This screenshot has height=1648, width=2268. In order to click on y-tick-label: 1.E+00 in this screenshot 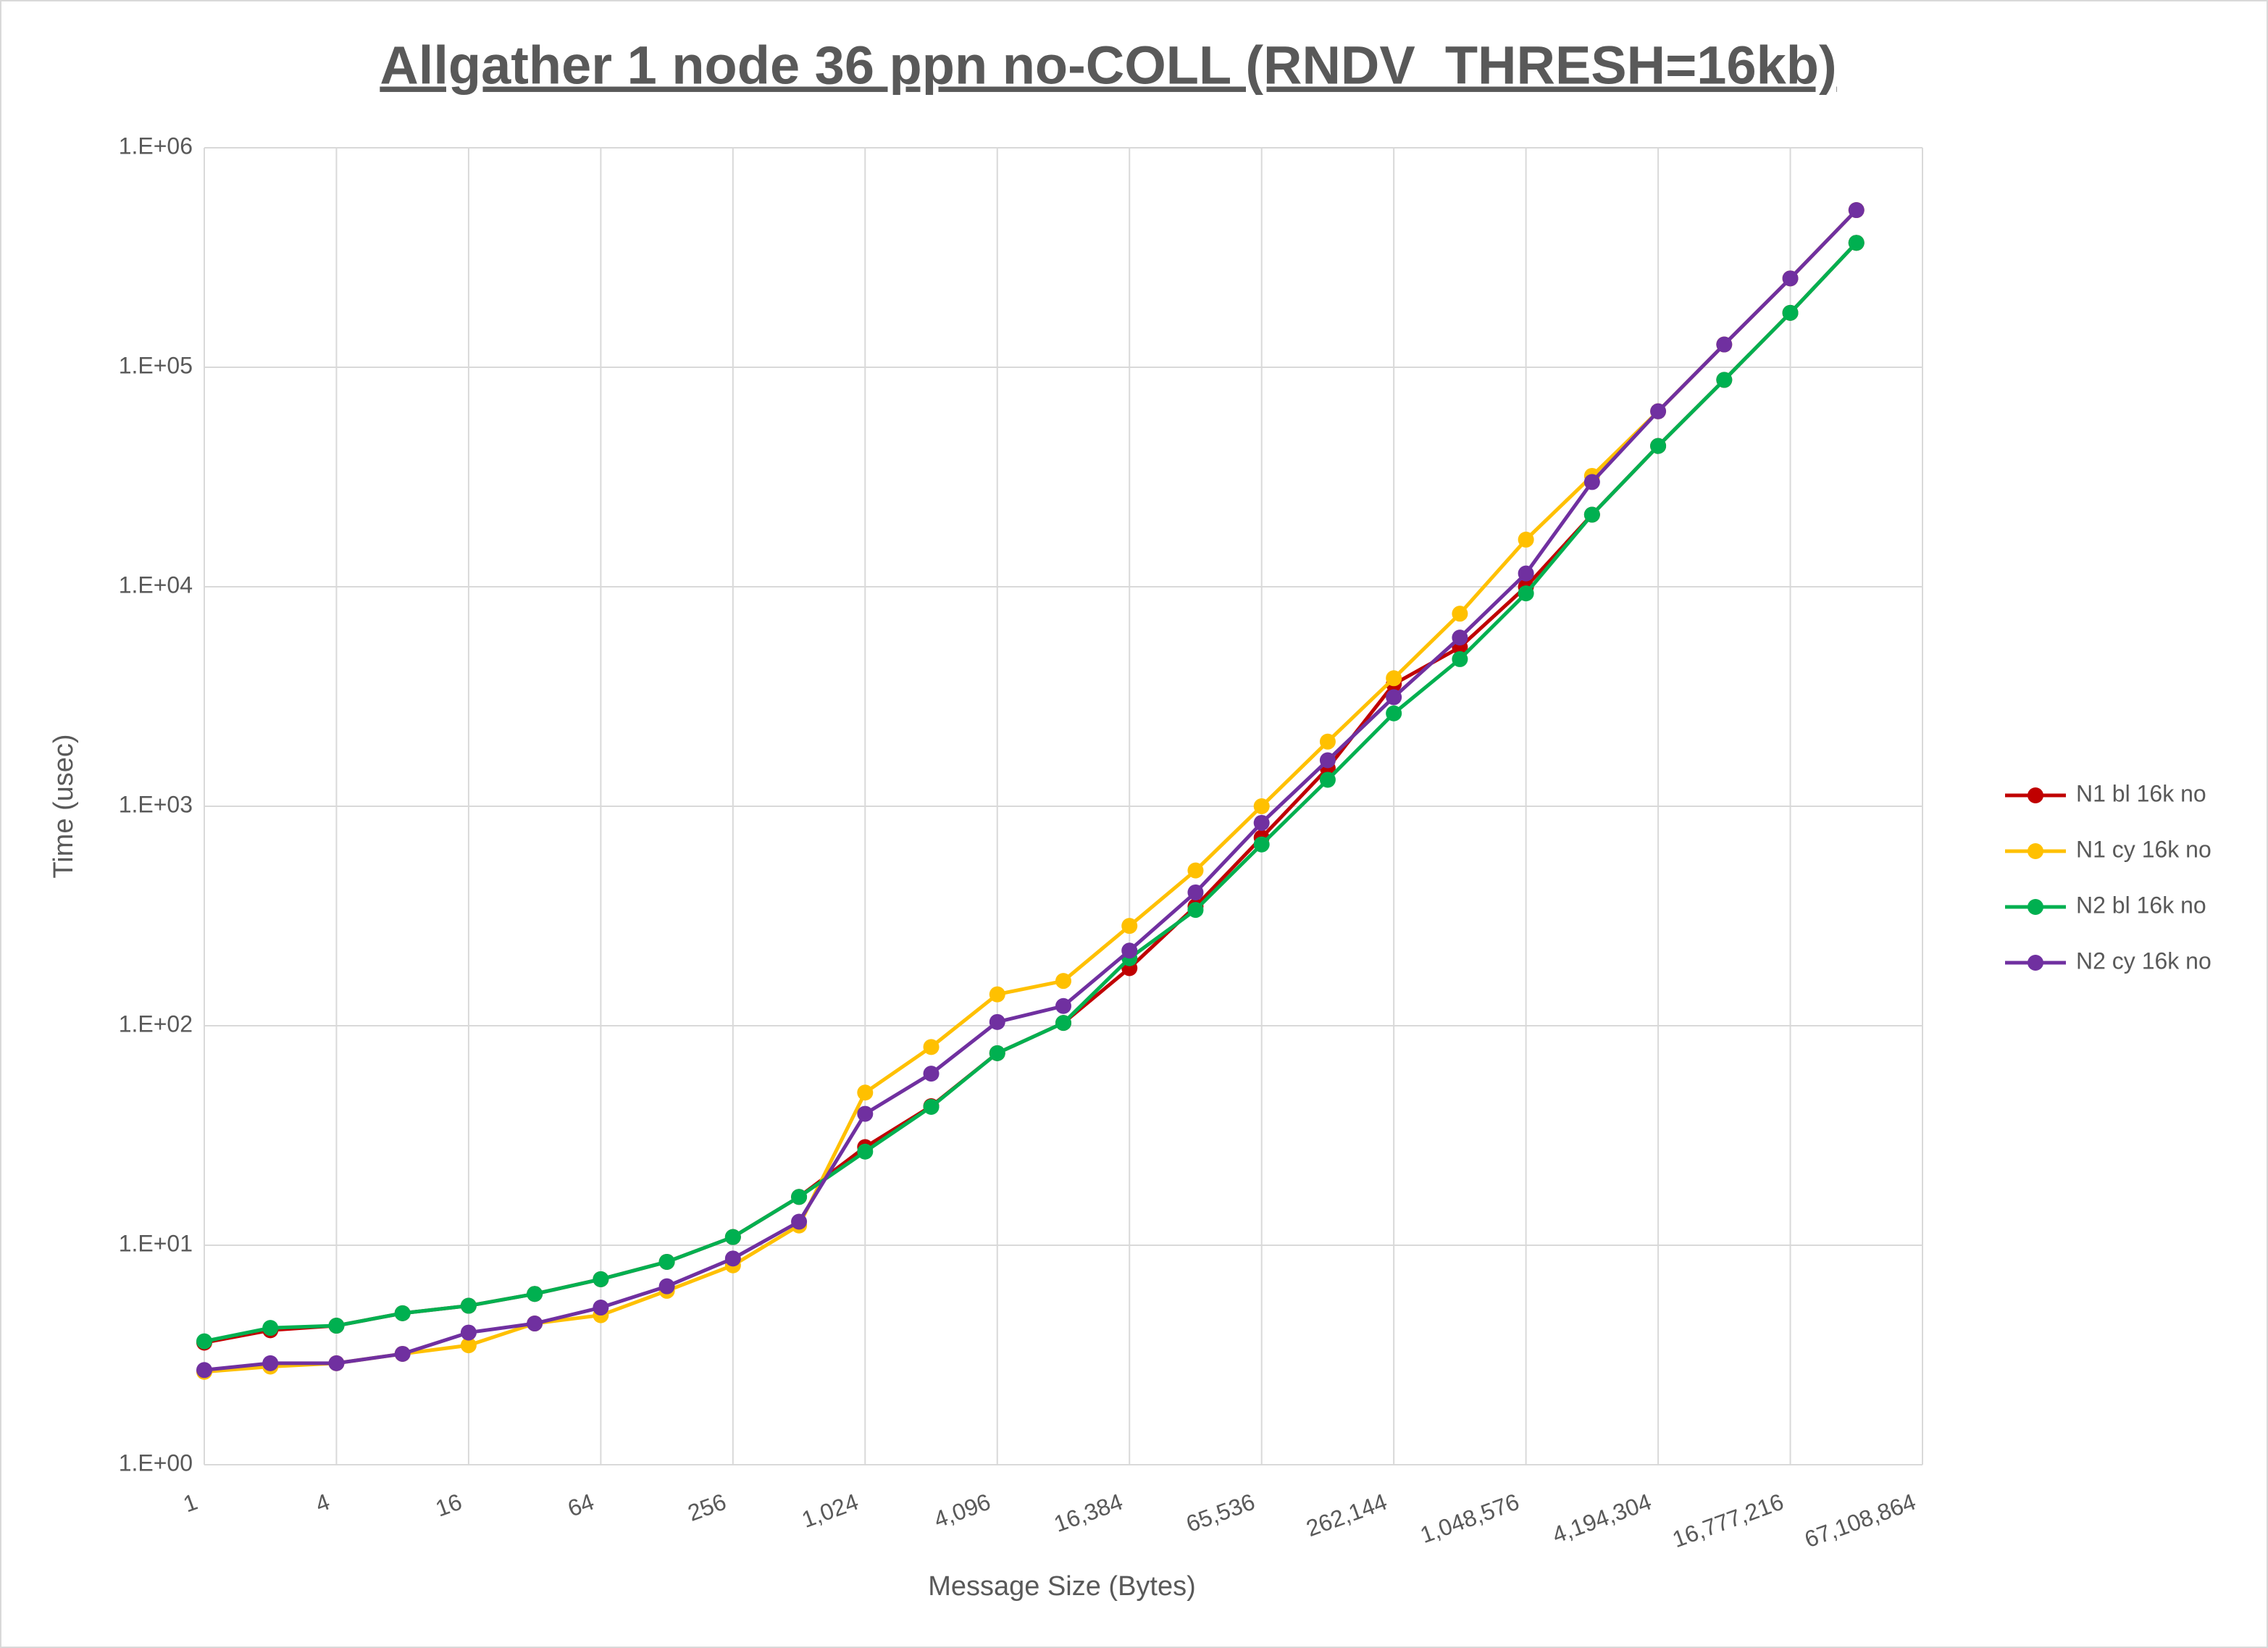, I will do `click(156, 1463)`.